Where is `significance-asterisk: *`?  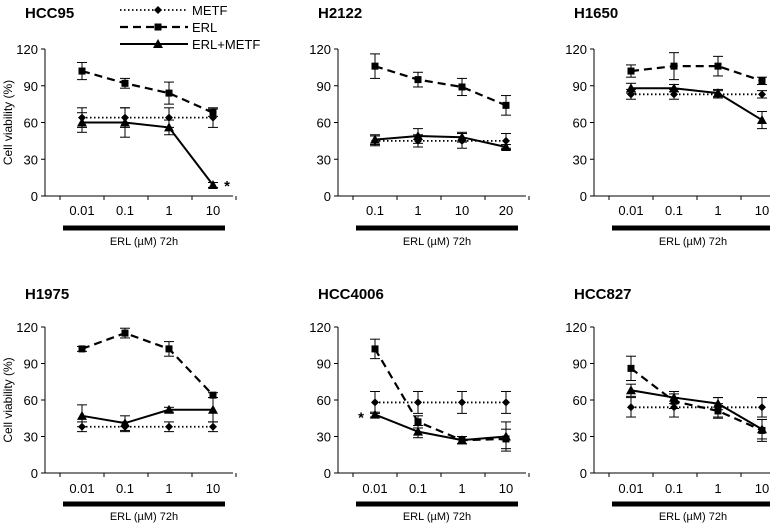 significance-asterisk: * is located at coordinates (227, 186).